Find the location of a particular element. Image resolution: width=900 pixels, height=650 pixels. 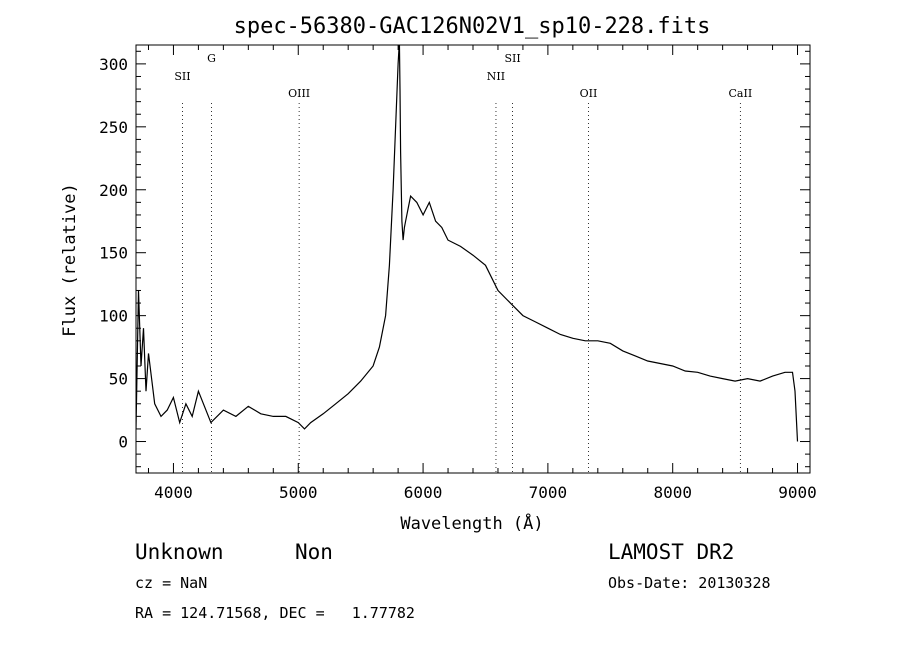

y-tick-label: 150 is located at coordinates (113, 253).